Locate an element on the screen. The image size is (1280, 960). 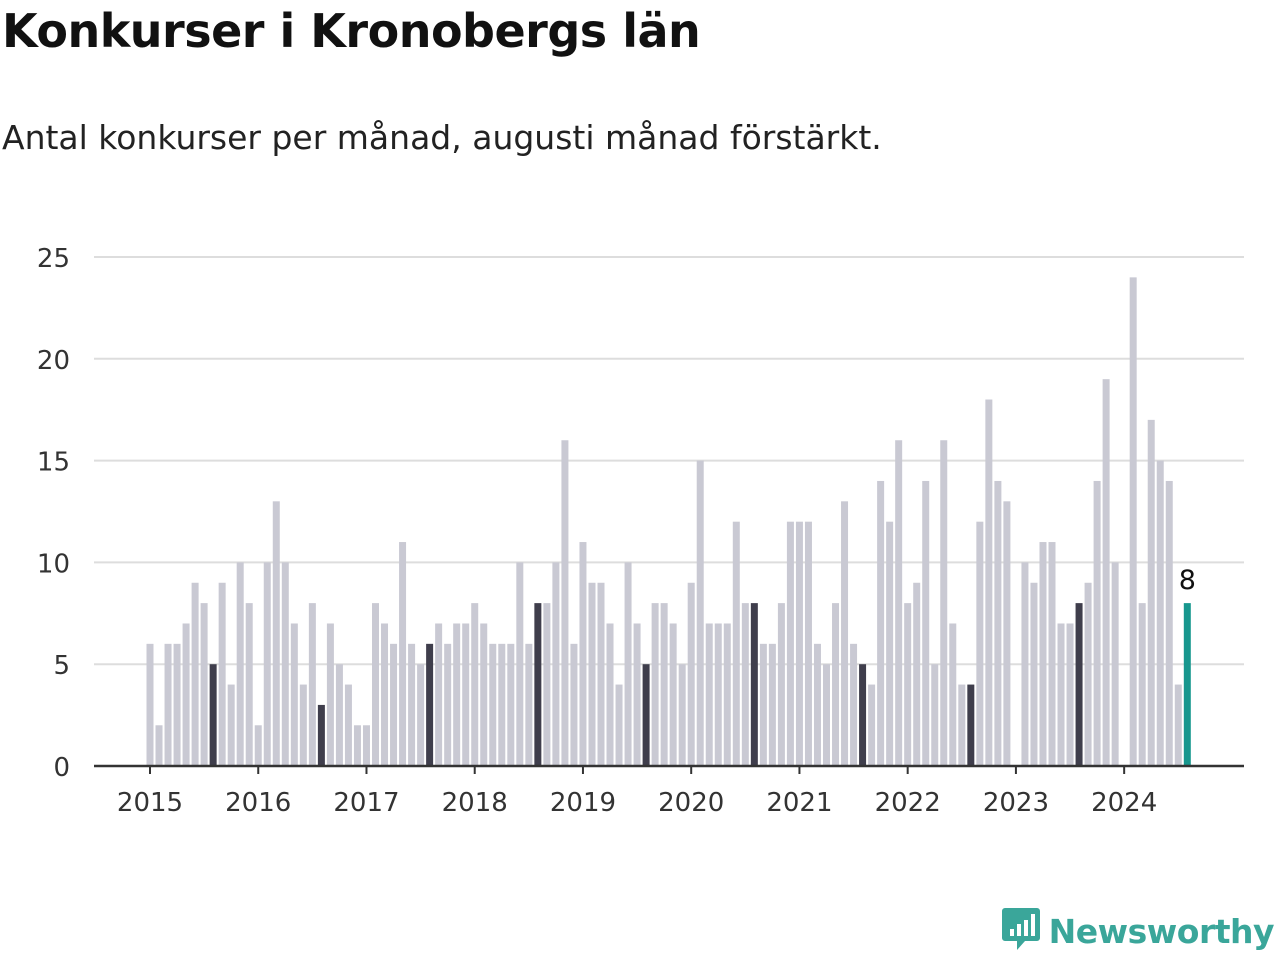
x-tick-label: 2018 is located at coordinates (475, 803).